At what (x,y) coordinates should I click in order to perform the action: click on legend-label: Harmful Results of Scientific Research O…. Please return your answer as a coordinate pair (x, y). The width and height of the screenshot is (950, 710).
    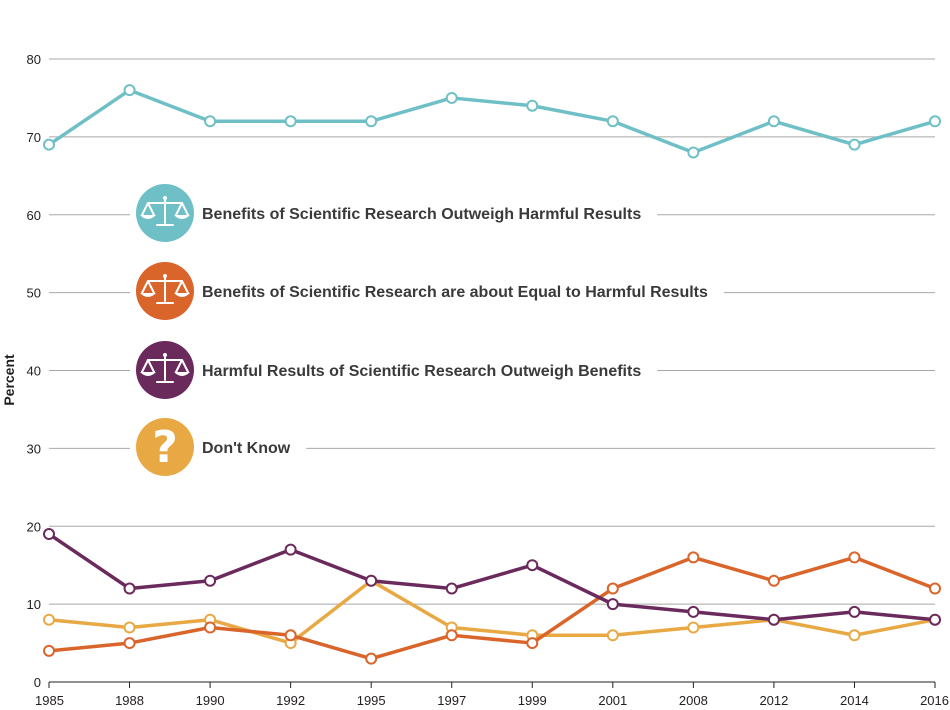
    Looking at the image, I should click on (421, 371).